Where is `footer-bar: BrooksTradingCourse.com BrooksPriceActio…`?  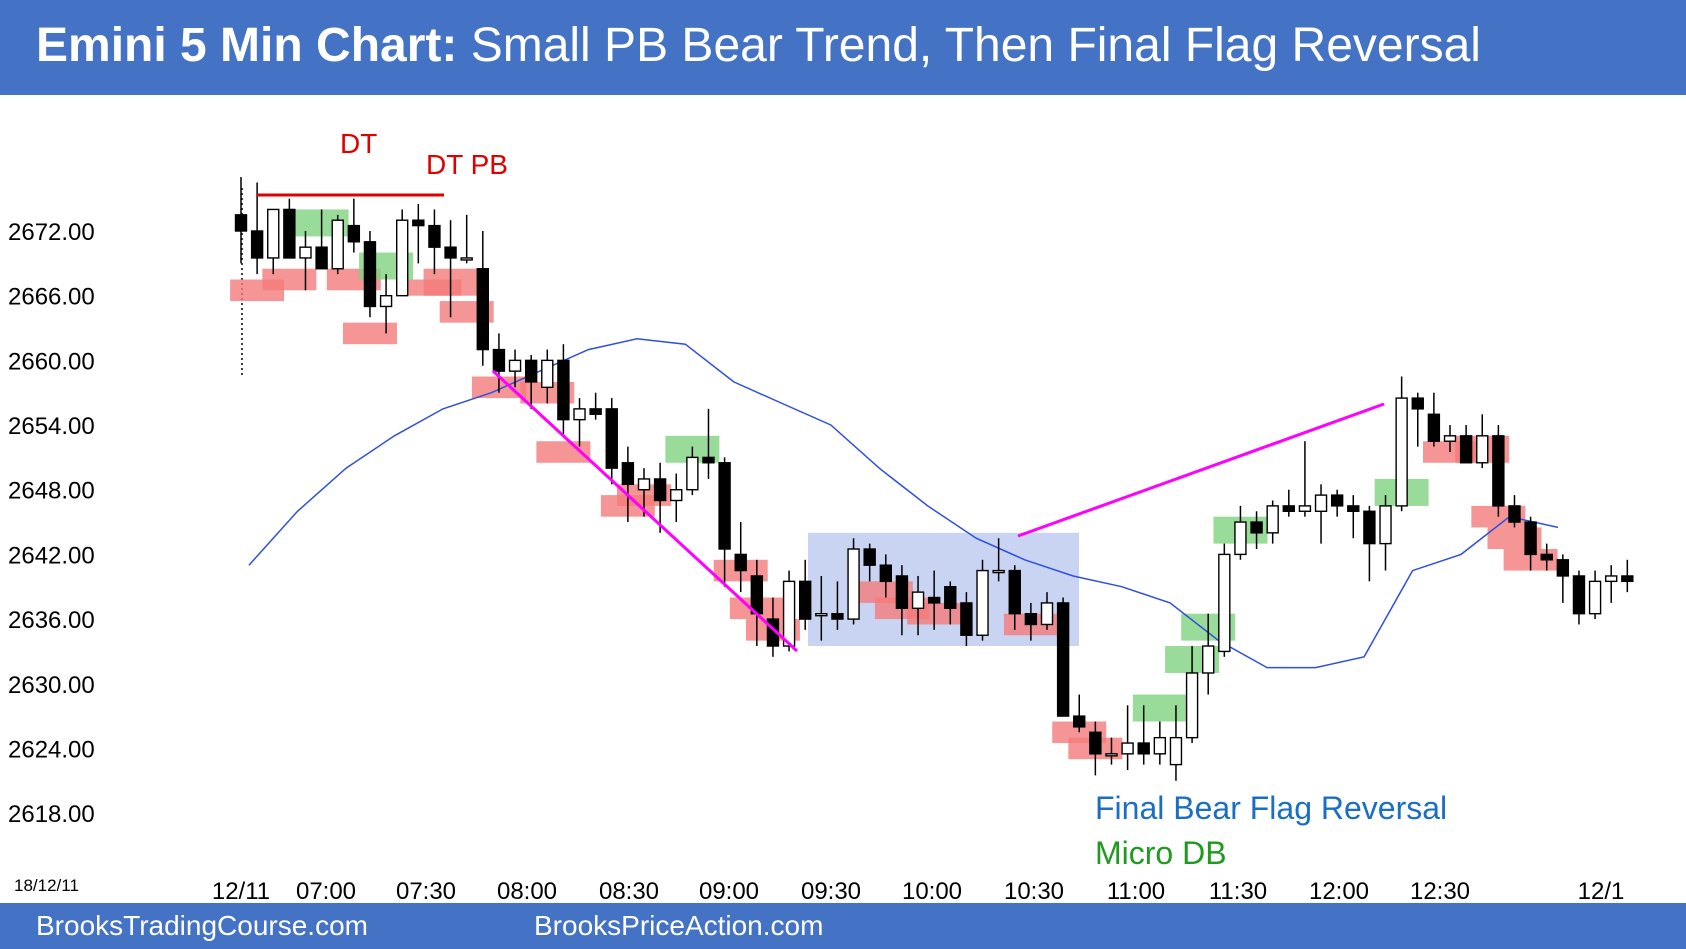
footer-bar: BrooksTradingCourse.com BrooksPriceActio… is located at coordinates (843, 926).